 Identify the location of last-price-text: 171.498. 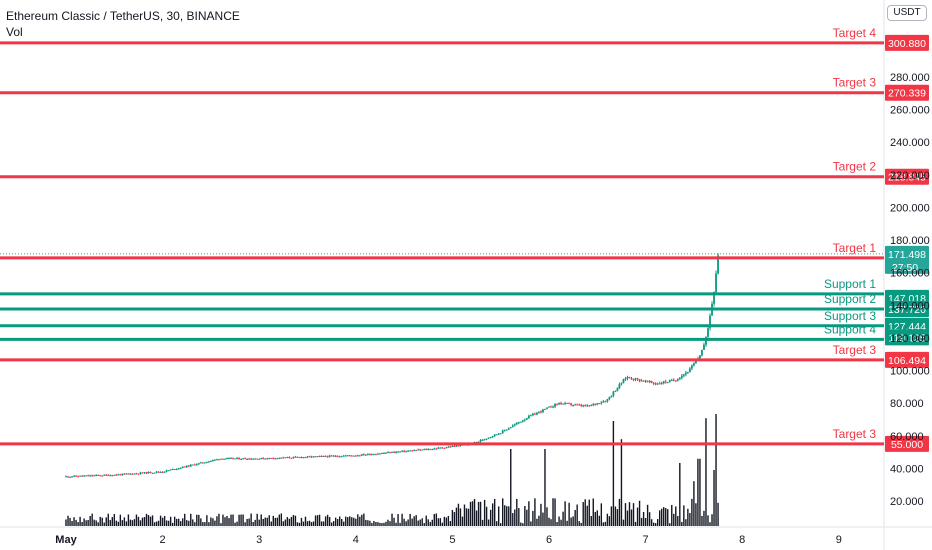
(907, 255).